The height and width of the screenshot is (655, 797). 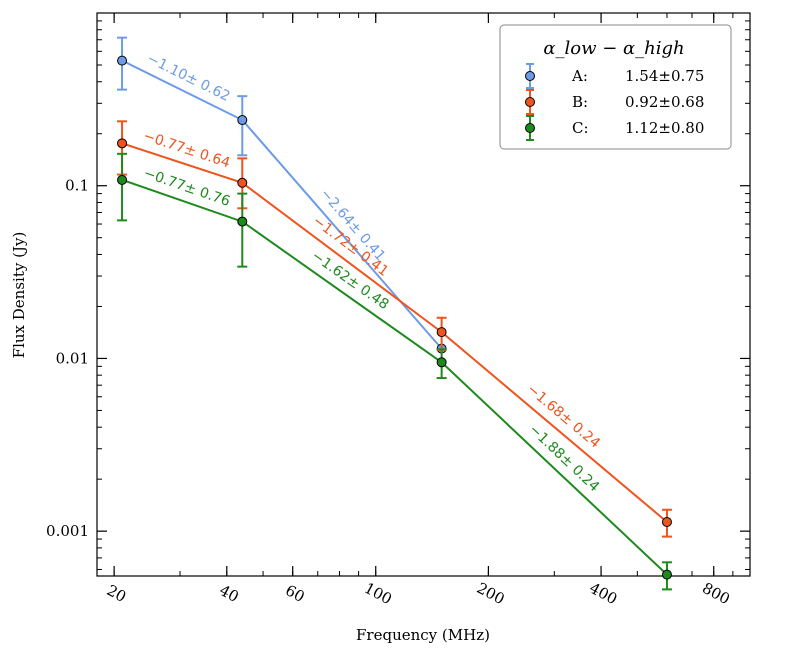 I want to click on y-tick-label: 0.001, so click(x=67, y=531).